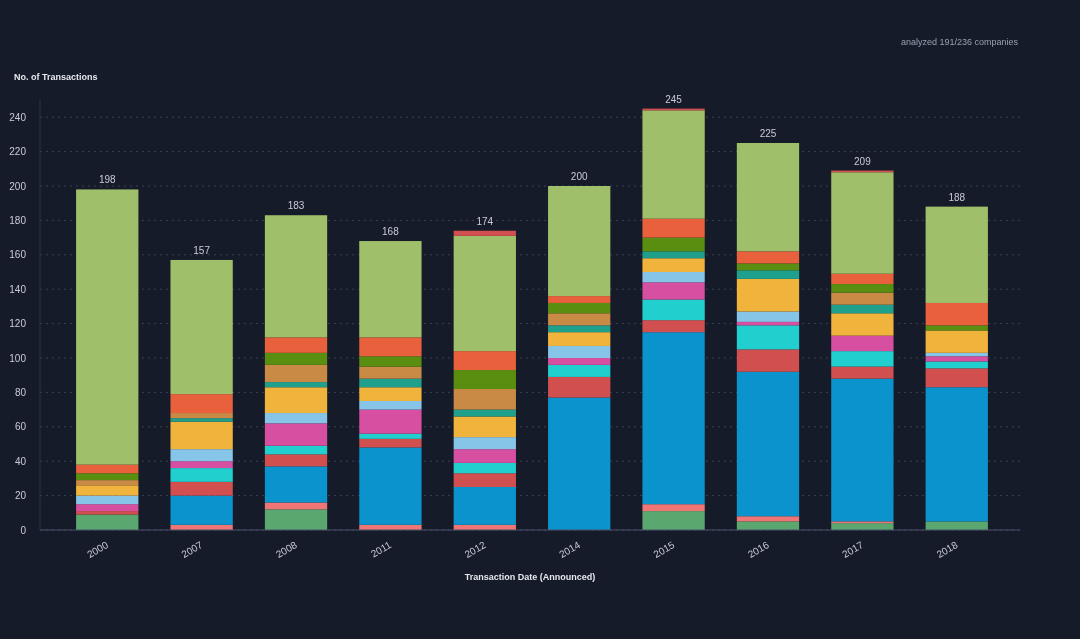 The height and width of the screenshot is (639, 1080). What do you see at coordinates (579, 176) in the screenshot?
I see `total-label: 200` at bounding box center [579, 176].